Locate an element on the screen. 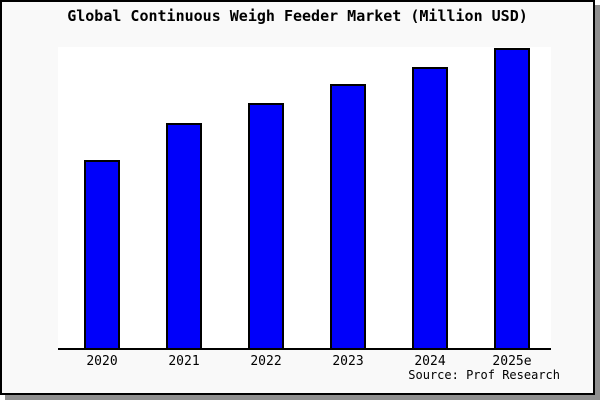 Image resolution: width=600 pixels, height=400 pixels. bar-2024 is located at coordinates (430, 207).